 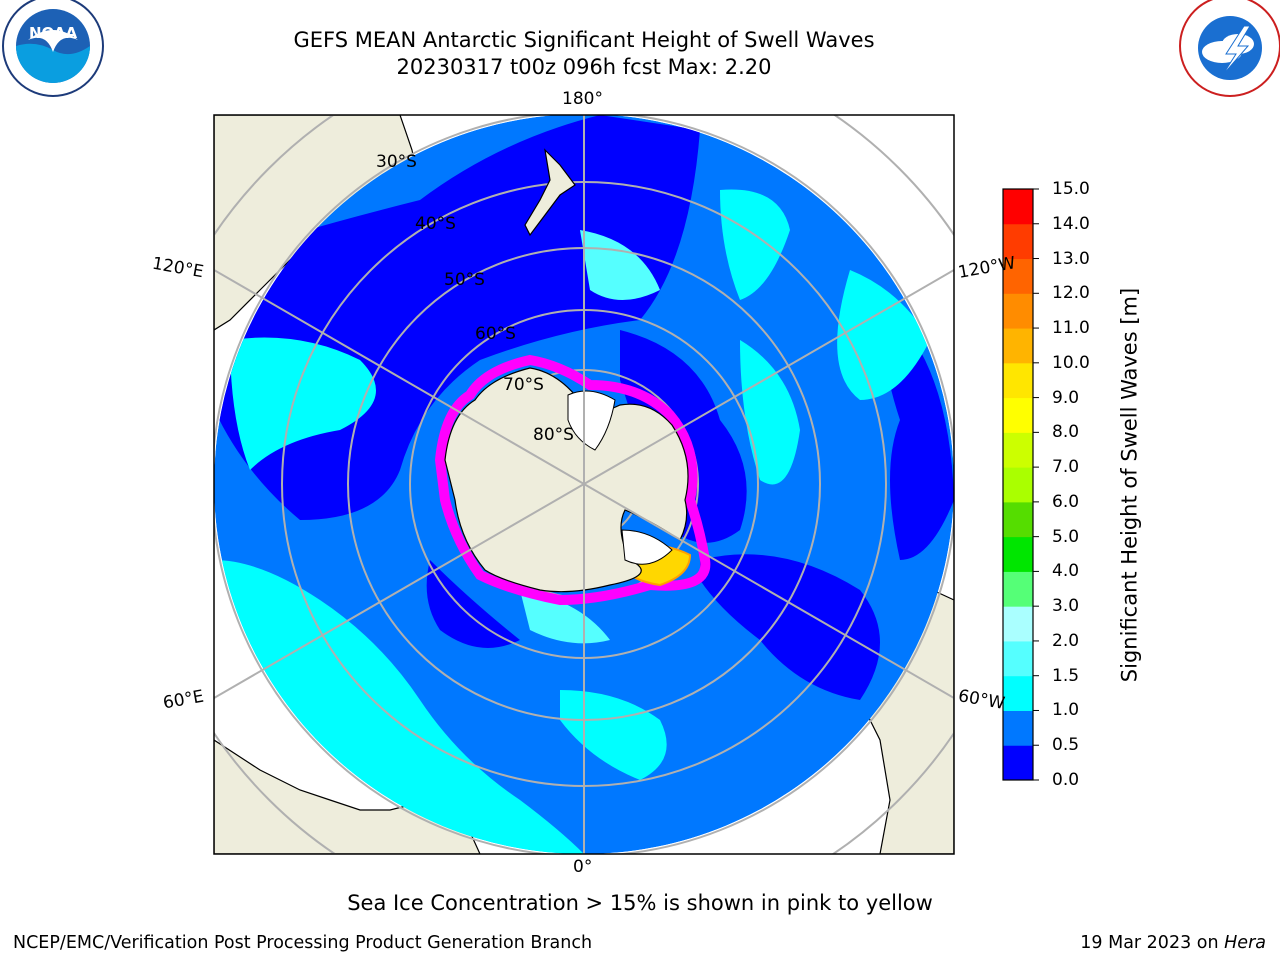 I want to click on colorbar-tick-label: 9.0, so click(x=1066, y=397).